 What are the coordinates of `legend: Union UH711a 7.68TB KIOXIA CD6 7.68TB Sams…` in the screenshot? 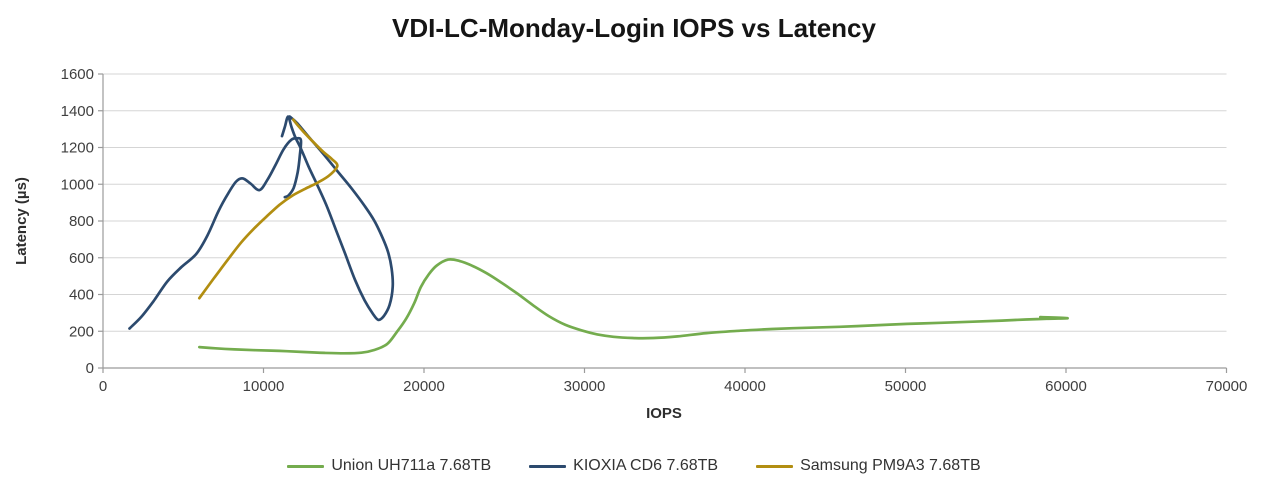 It's located at (634, 466).